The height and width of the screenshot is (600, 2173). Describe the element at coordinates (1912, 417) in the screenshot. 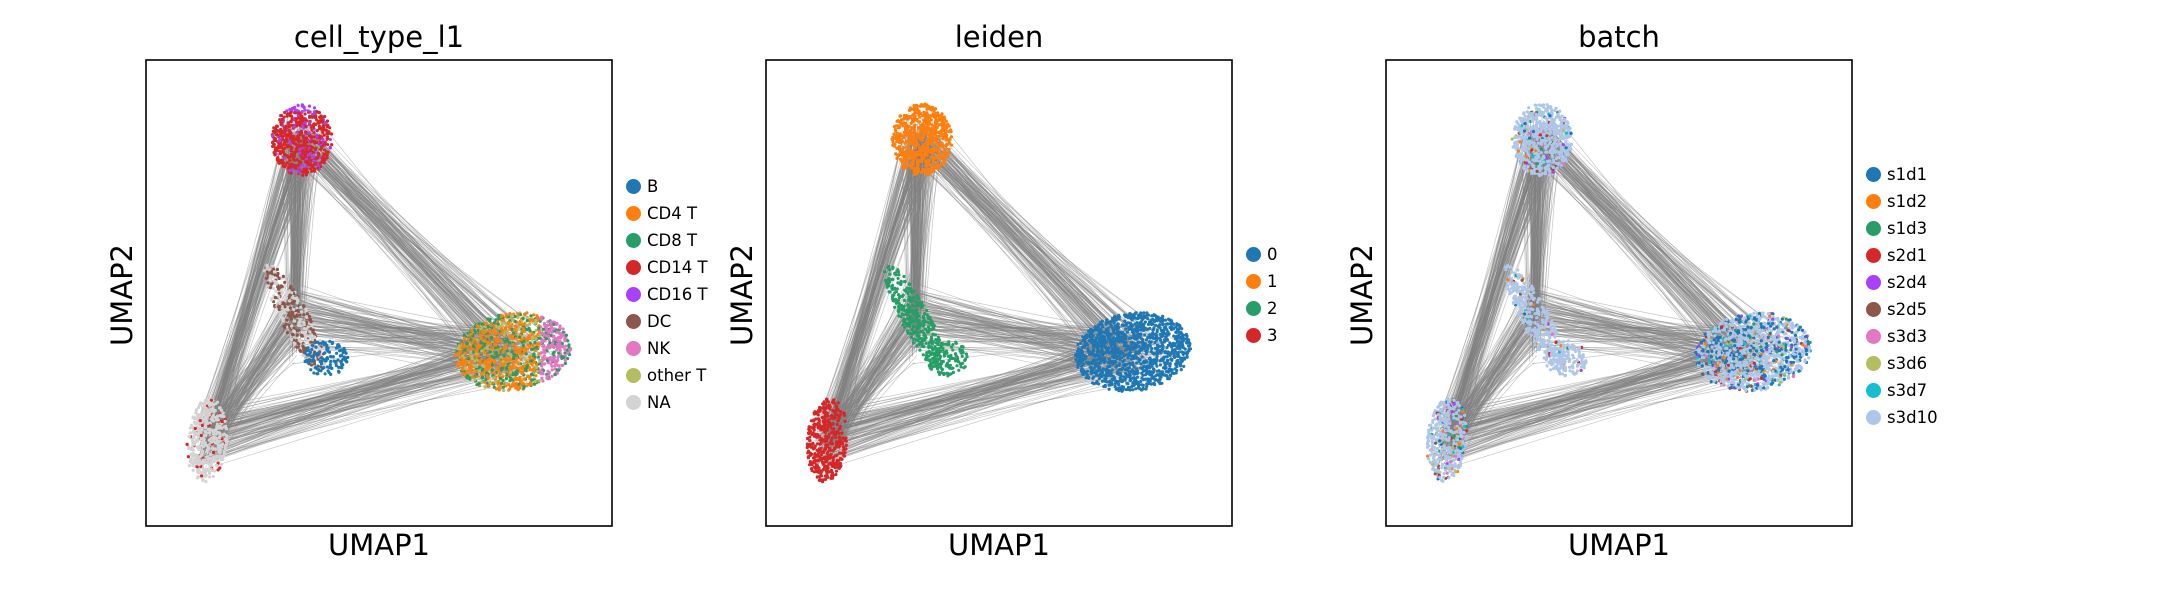

I see `legend-label: s3d10` at that location.